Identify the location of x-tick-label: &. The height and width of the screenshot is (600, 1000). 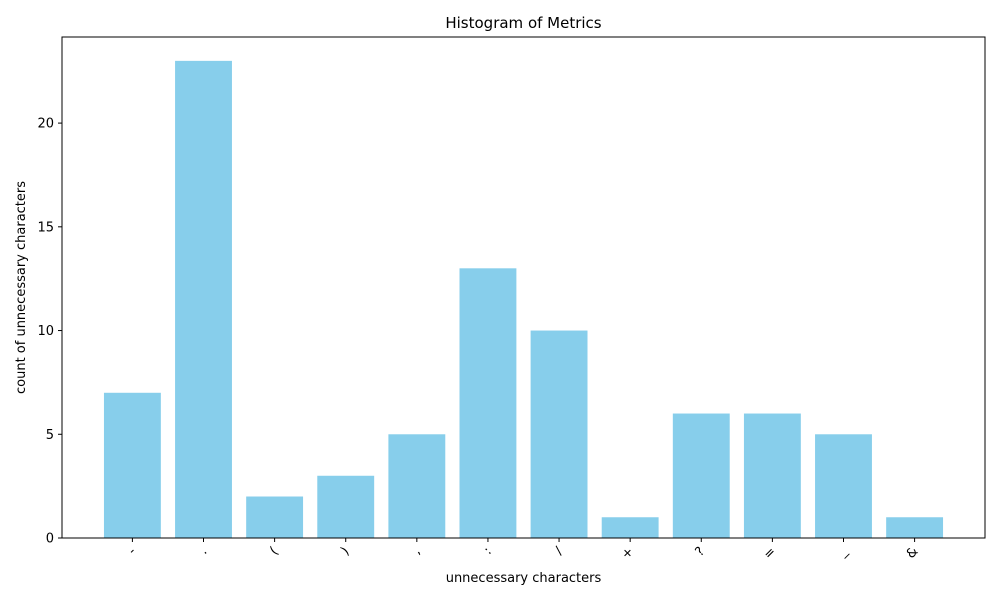
(913, 553).